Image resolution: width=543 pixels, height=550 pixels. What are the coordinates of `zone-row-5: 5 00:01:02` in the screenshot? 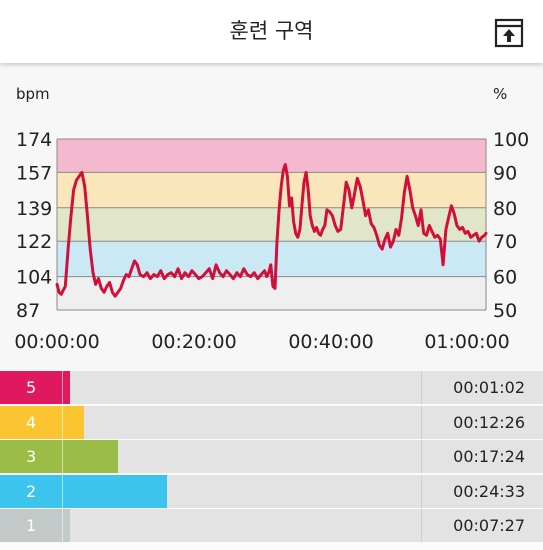 It's located at (271, 387).